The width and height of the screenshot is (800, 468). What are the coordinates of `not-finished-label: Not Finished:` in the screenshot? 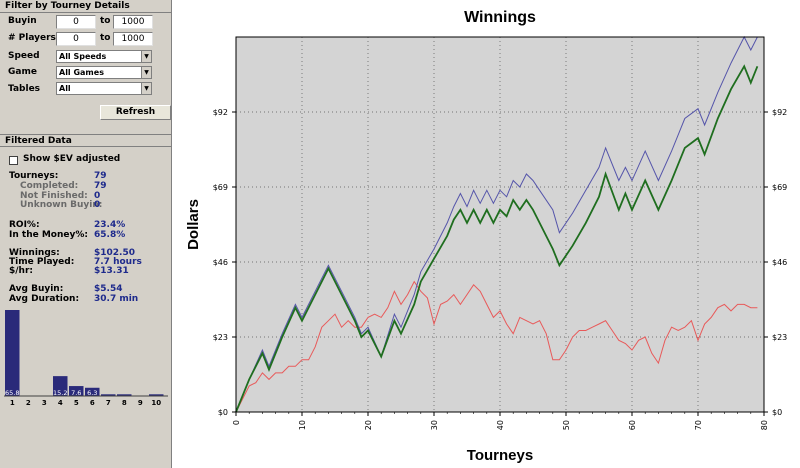 It's located at (54, 196).